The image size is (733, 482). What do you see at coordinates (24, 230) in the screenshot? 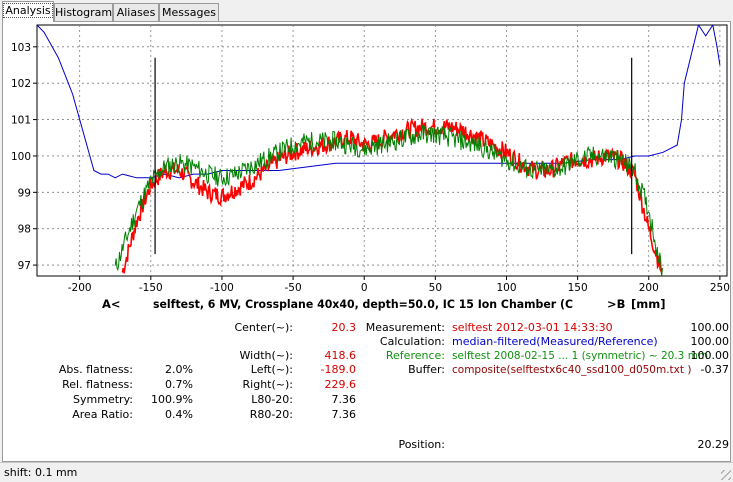
I see `y-tick-label: 98` at bounding box center [24, 230].